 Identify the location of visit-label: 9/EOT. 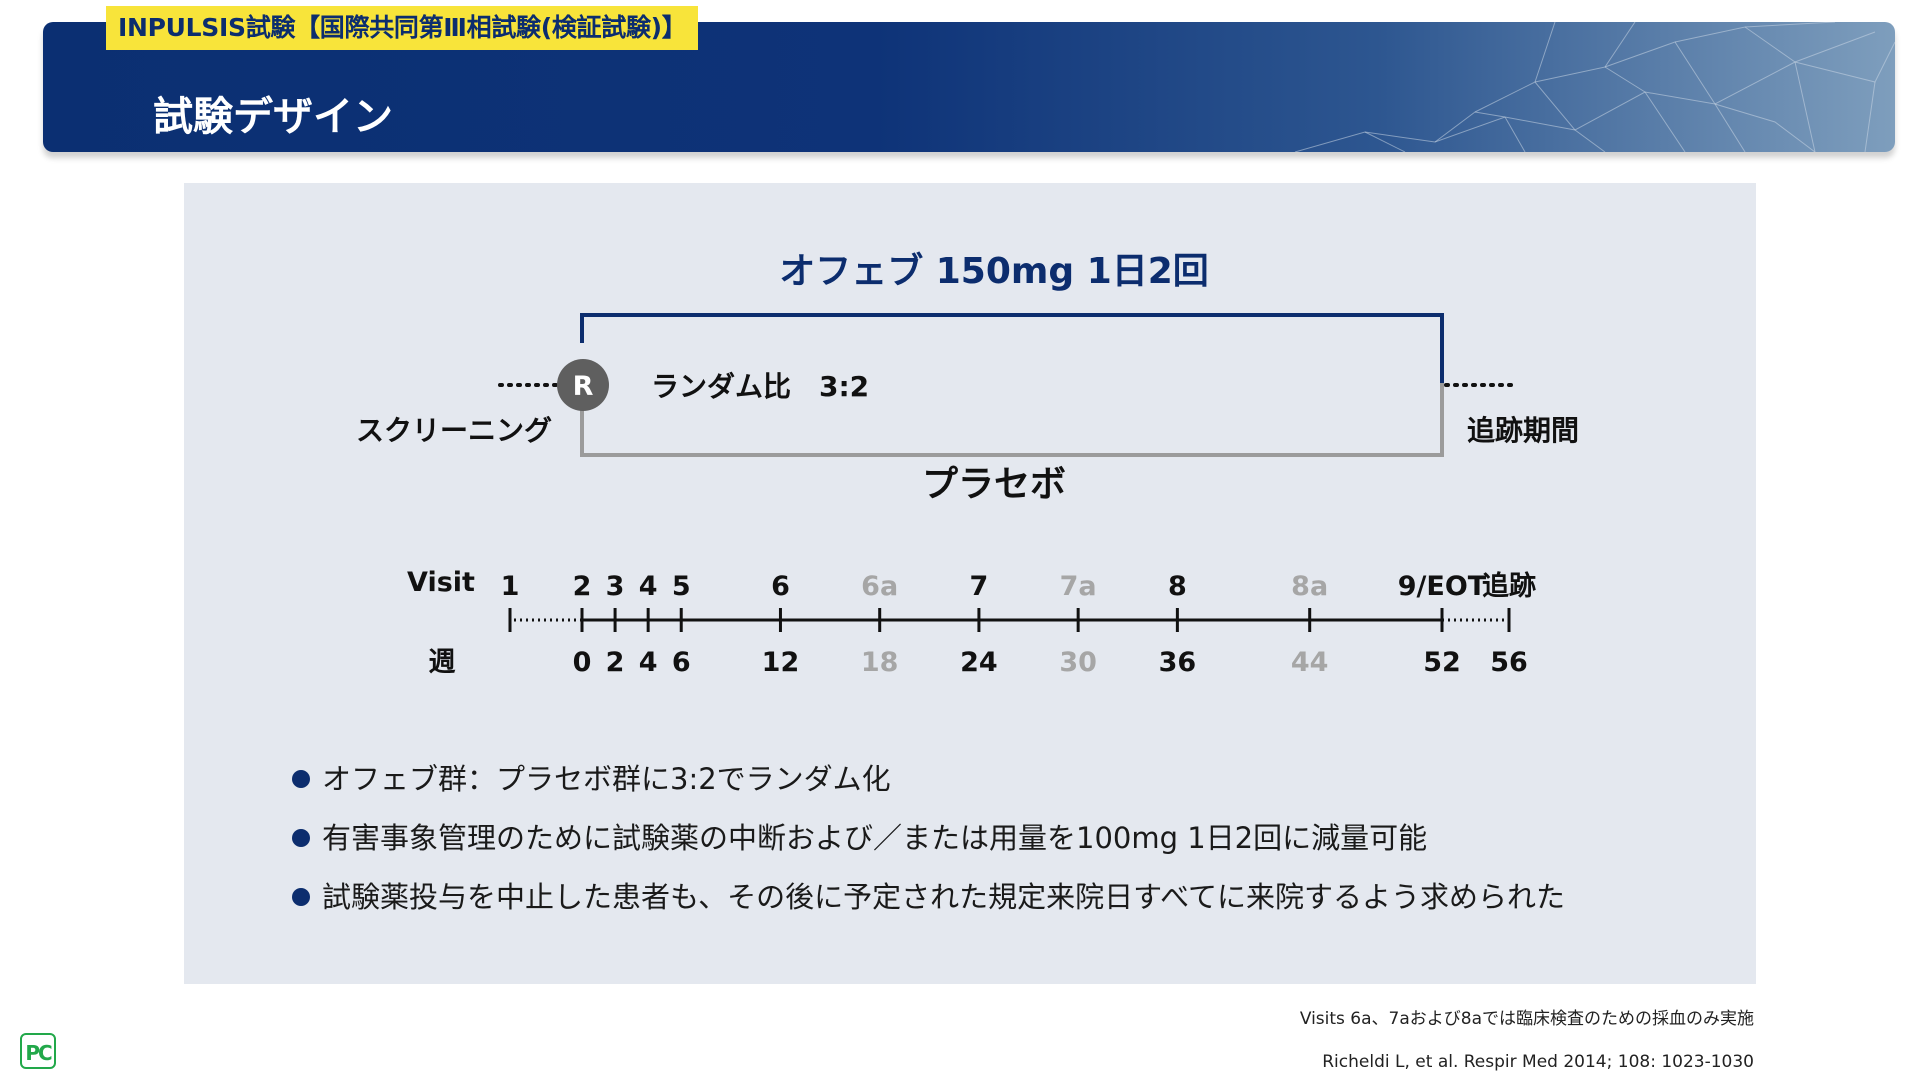
(1442, 586).